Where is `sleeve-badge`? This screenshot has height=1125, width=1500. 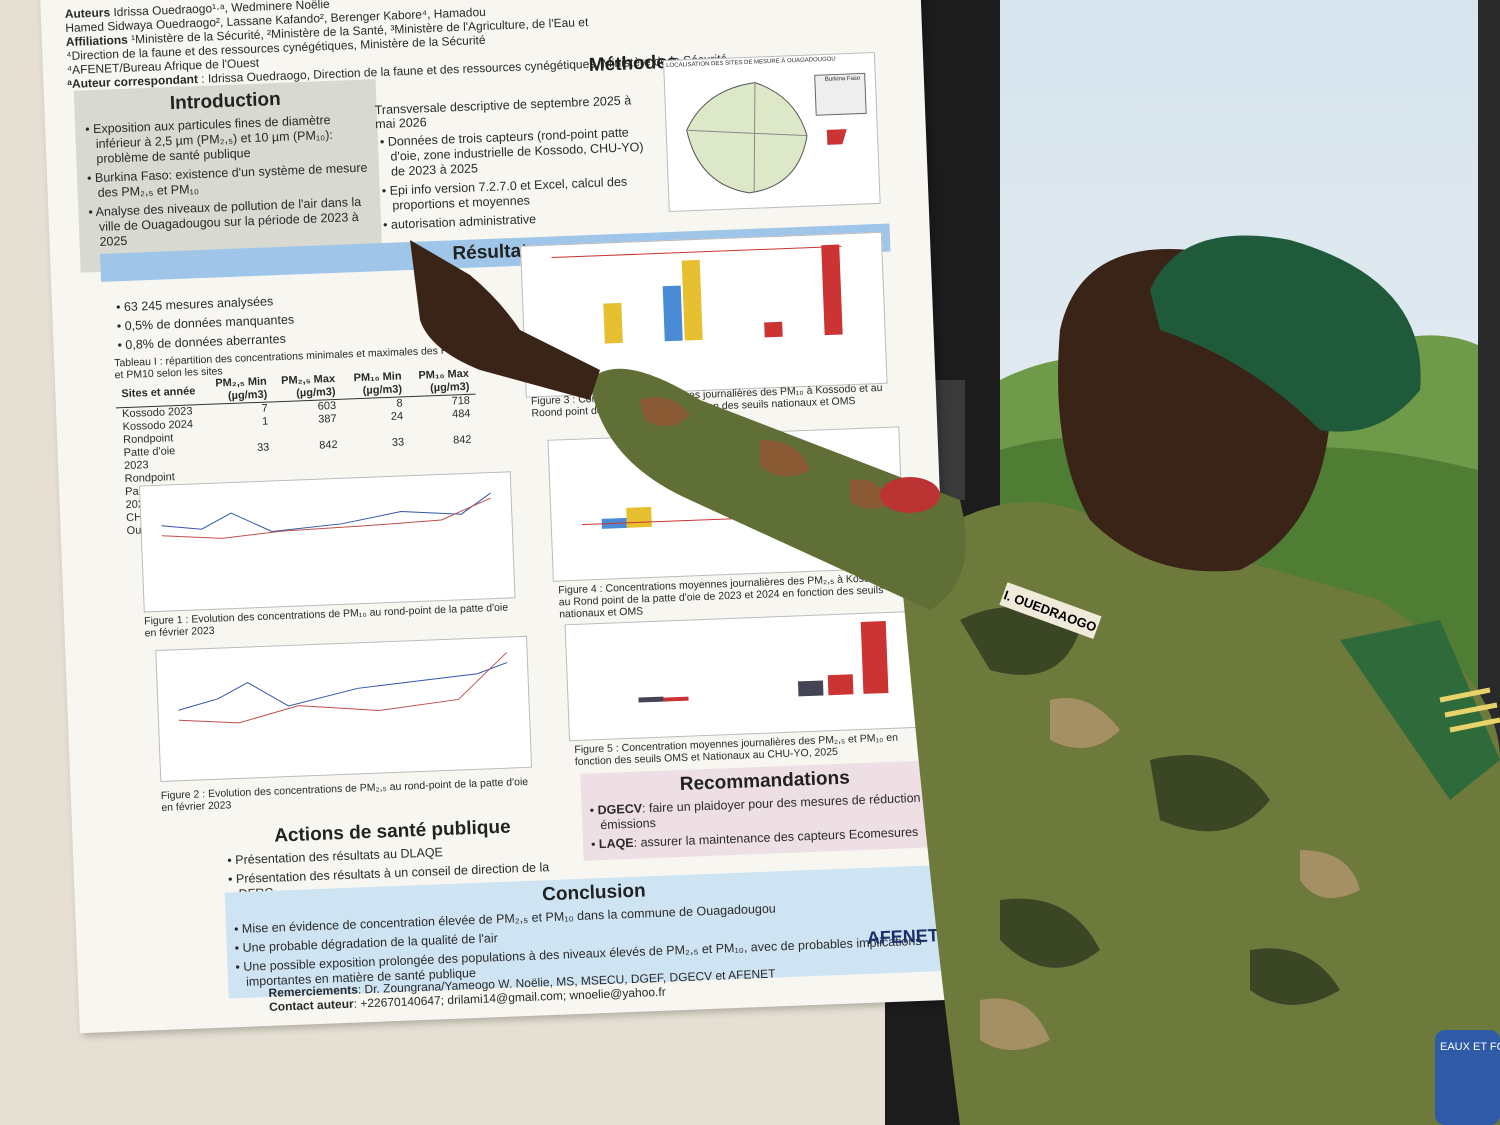 sleeve-badge is located at coordinates (910, 495).